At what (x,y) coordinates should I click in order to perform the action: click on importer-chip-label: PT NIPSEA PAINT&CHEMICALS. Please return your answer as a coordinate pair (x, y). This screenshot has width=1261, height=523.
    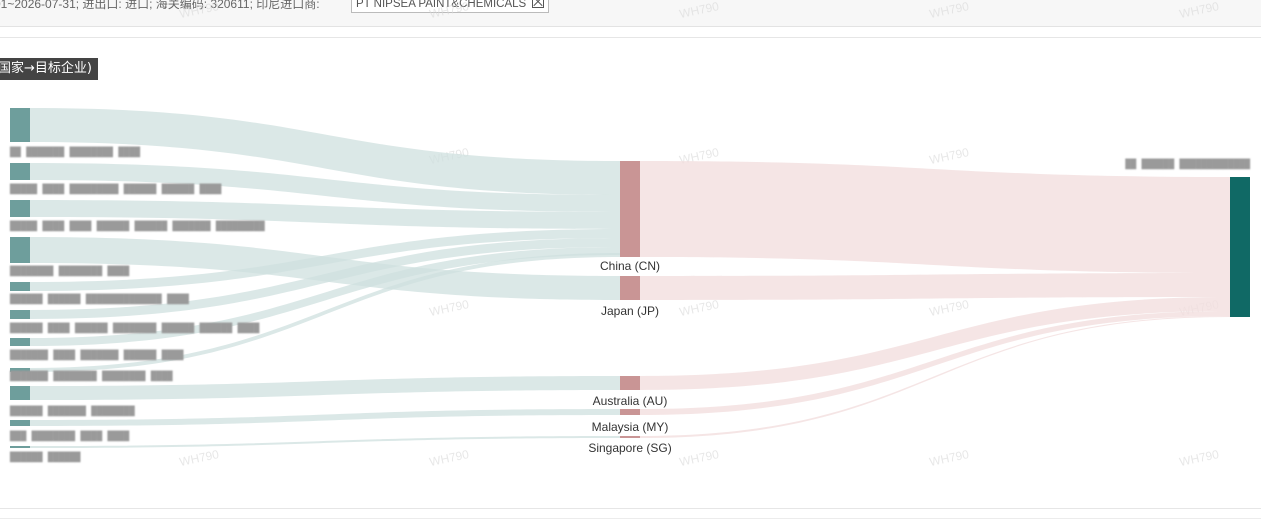
    Looking at the image, I should click on (441, 5).